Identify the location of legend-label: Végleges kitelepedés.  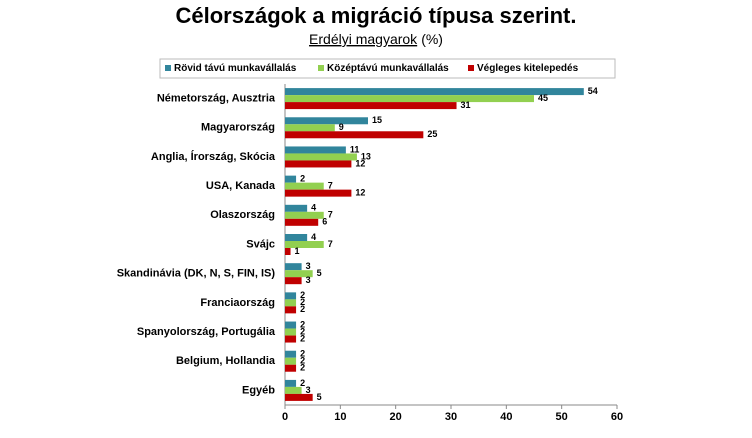
(528, 68).